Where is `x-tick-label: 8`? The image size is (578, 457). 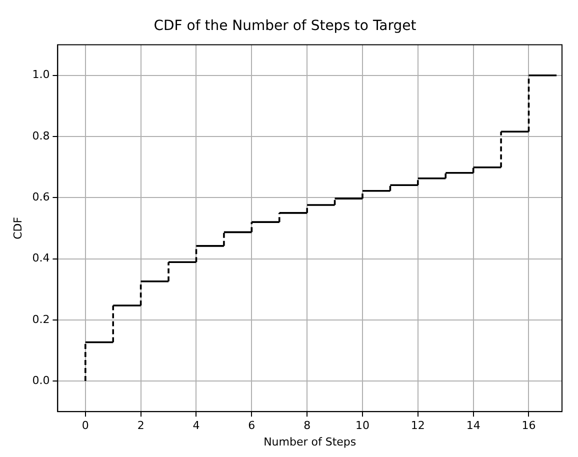 x-tick-label: 8 is located at coordinates (307, 425).